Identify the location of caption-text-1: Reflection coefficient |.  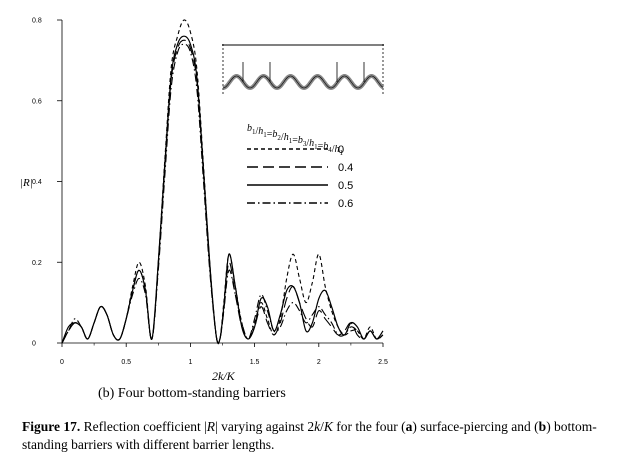
(143, 426).